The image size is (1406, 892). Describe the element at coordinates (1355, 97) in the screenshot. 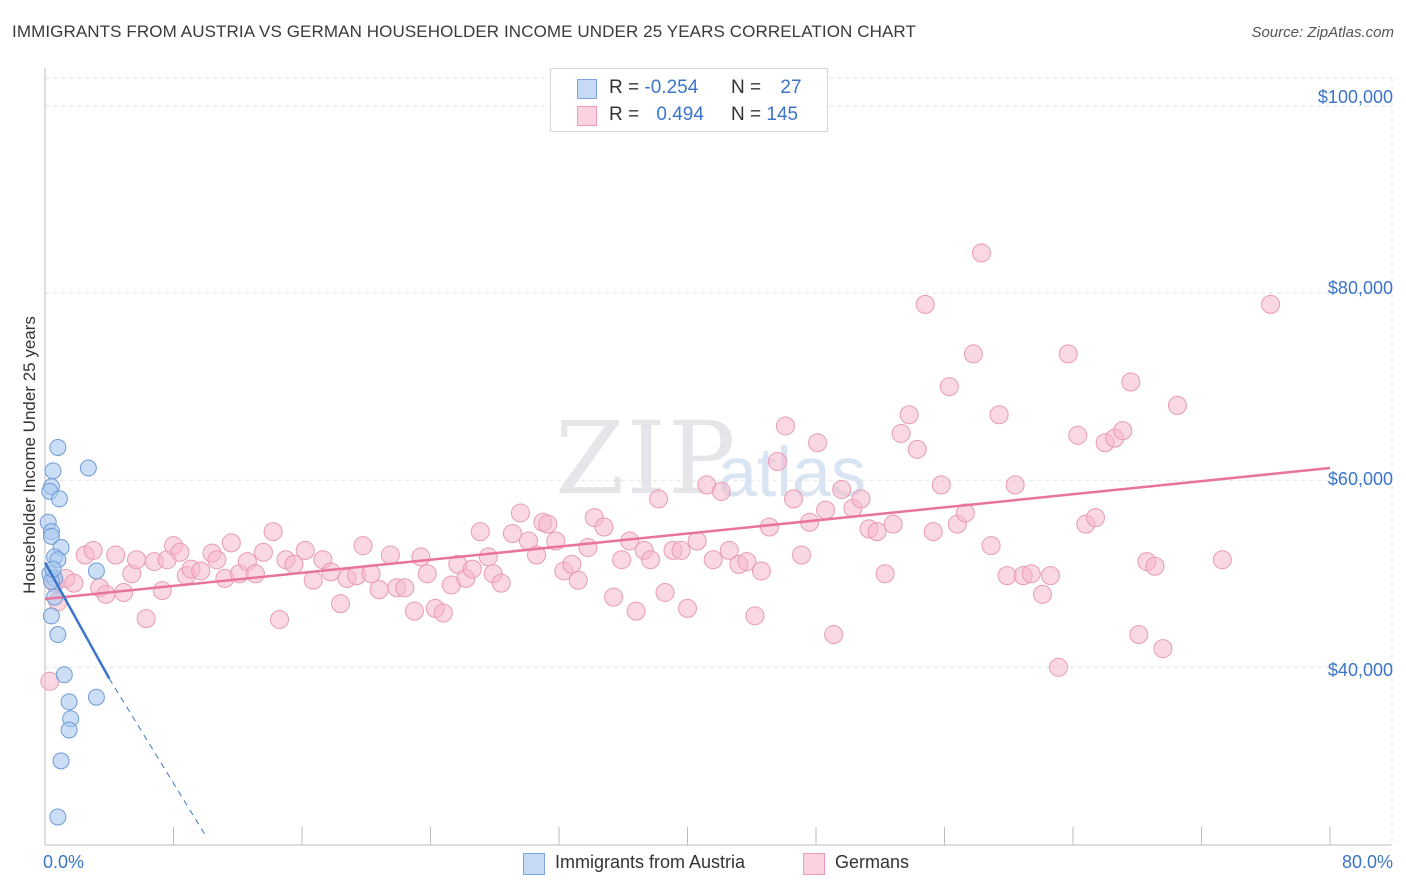

I see `y-tick-label: $100,000` at that location.